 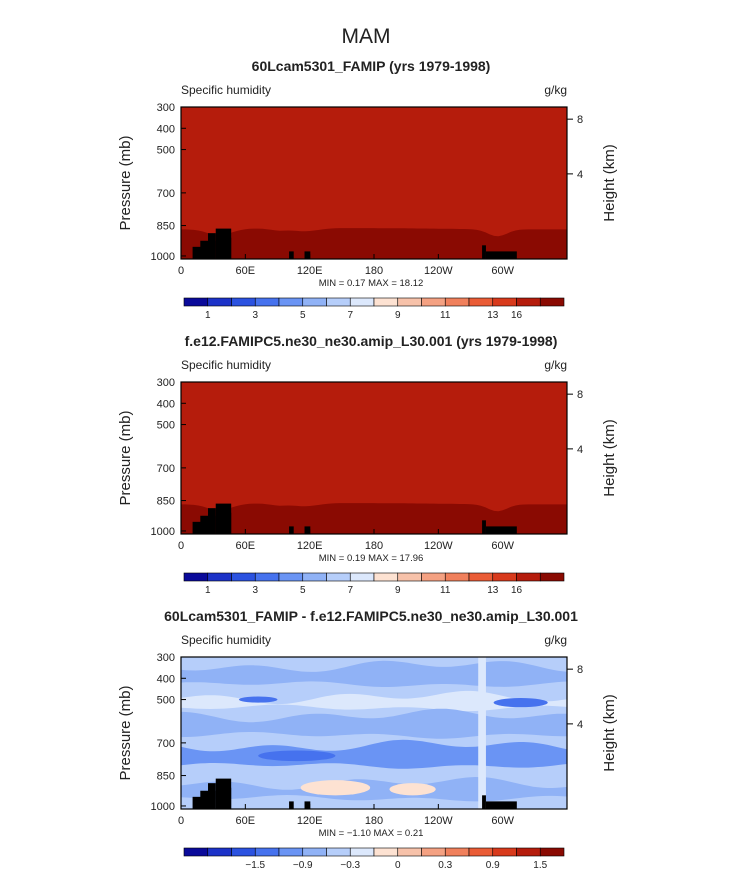 What do you see at coordinates (445, 865) in the screenshot?
I see `colorbar-label: 0.3` at bounding box center [445, 865].